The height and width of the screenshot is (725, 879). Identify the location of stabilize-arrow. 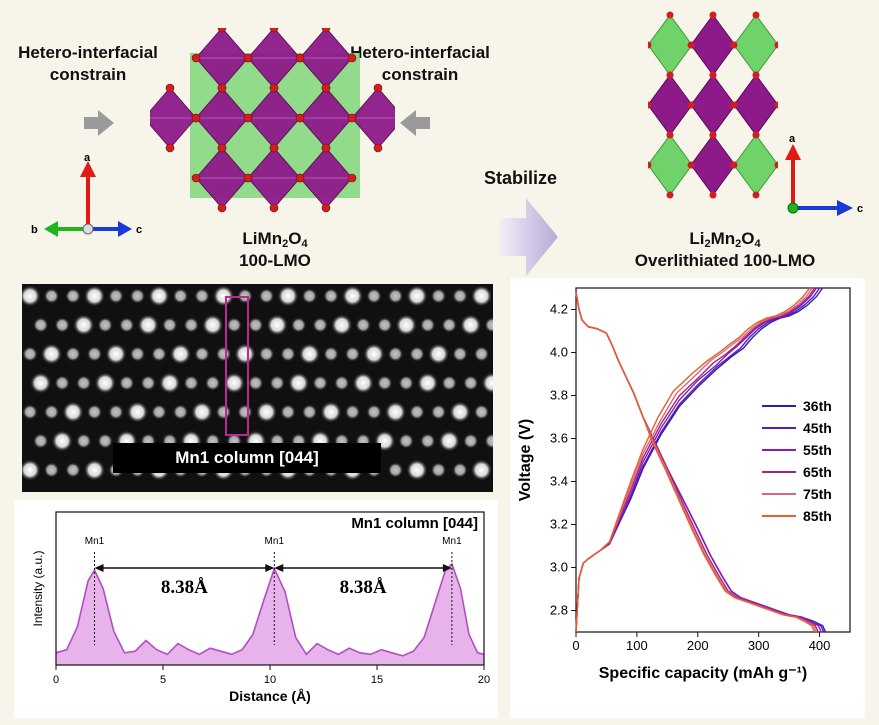
(529, 237).